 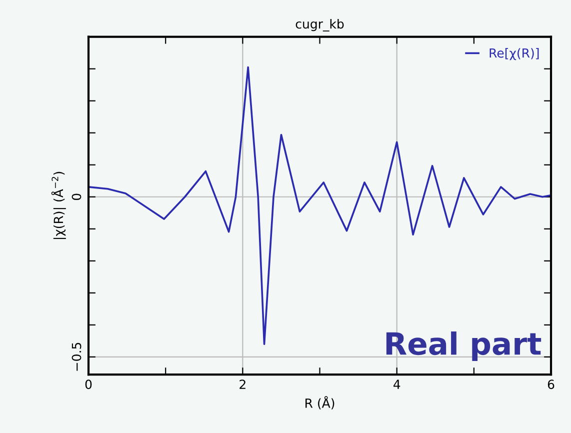 I want to click on x-tick-label: 4, so click(x=396, y=384).